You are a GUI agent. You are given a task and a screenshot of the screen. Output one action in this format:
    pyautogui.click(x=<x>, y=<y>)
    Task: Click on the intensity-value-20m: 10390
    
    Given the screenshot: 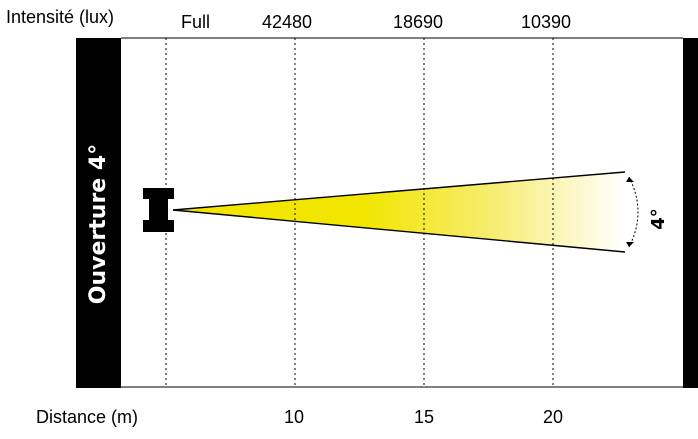 What is the action you would take?
    pyautogui.click(x=546, y=22)
    